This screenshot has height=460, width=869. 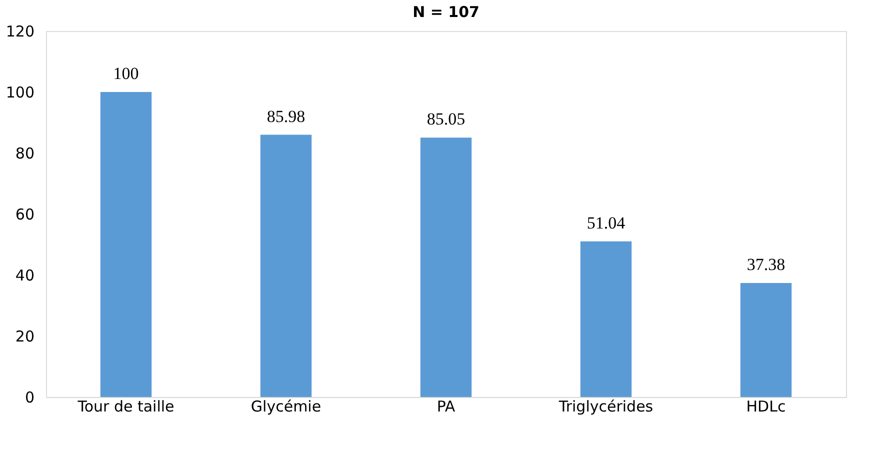 What do you see at coordinates (24, 275) in the screenshot?
I see `y-tick-label: 40` at bounding box center [24, 275].